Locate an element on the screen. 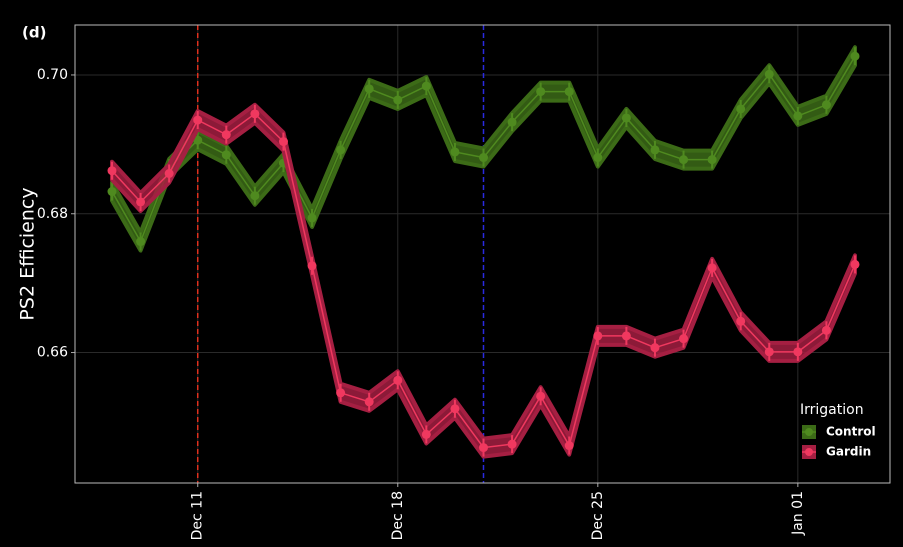 This screenshot has height=547, width=903. panel-label: (d) is located at coordinates (34, 33).